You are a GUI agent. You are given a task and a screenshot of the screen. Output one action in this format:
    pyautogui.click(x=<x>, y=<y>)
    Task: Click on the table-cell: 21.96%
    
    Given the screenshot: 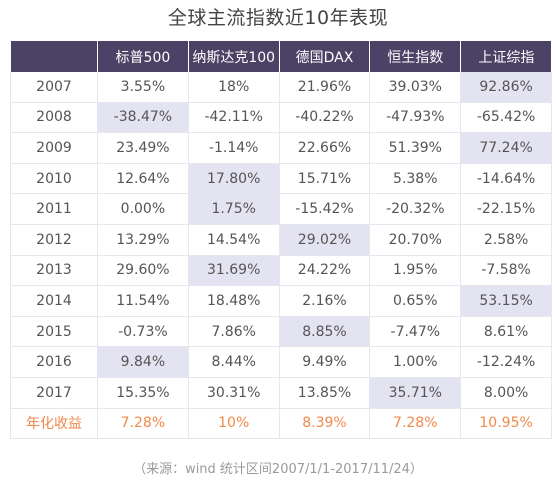 What is the action you would take?
    pyautogui.click(x=325, y=87)
    